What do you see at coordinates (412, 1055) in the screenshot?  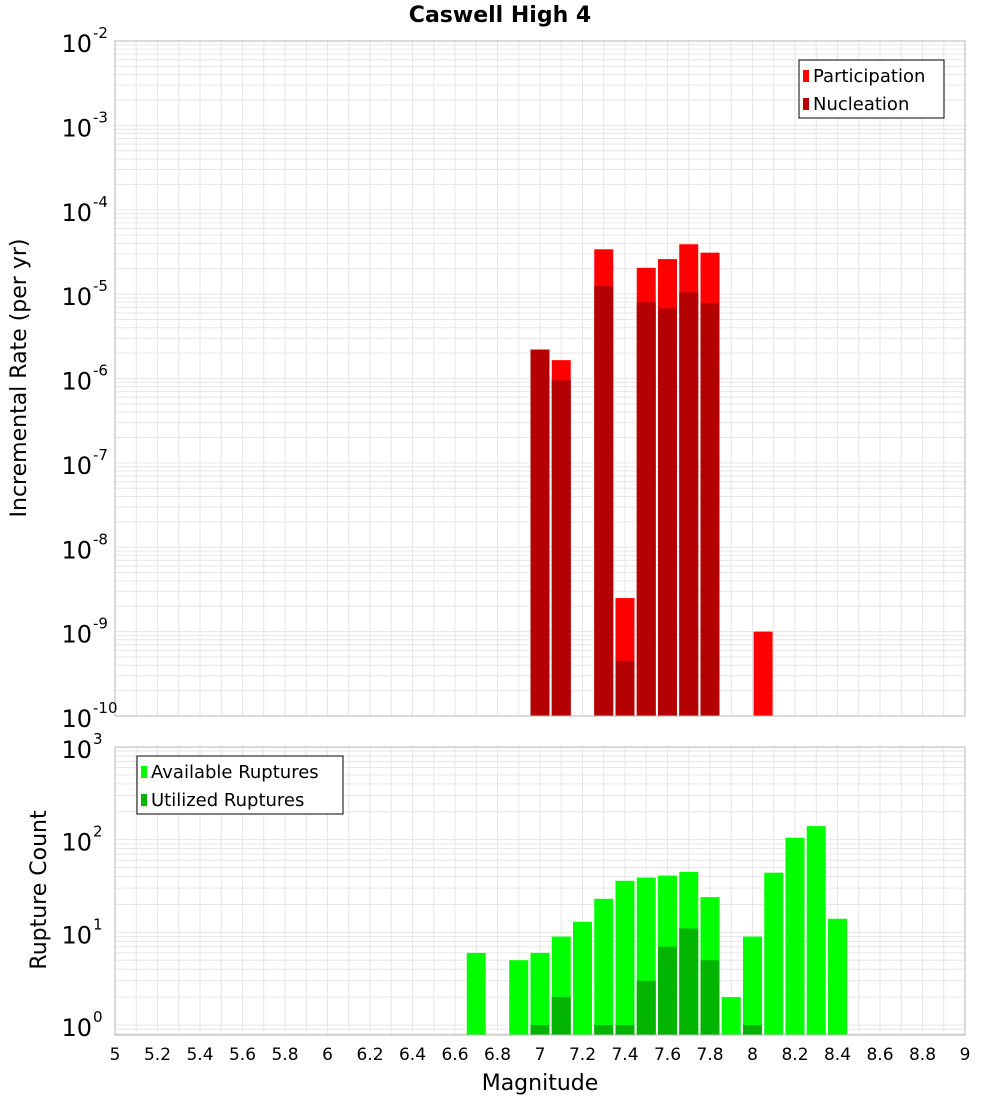 I see `x-tick-label: 6.4` at bounding box center [412, 1055].